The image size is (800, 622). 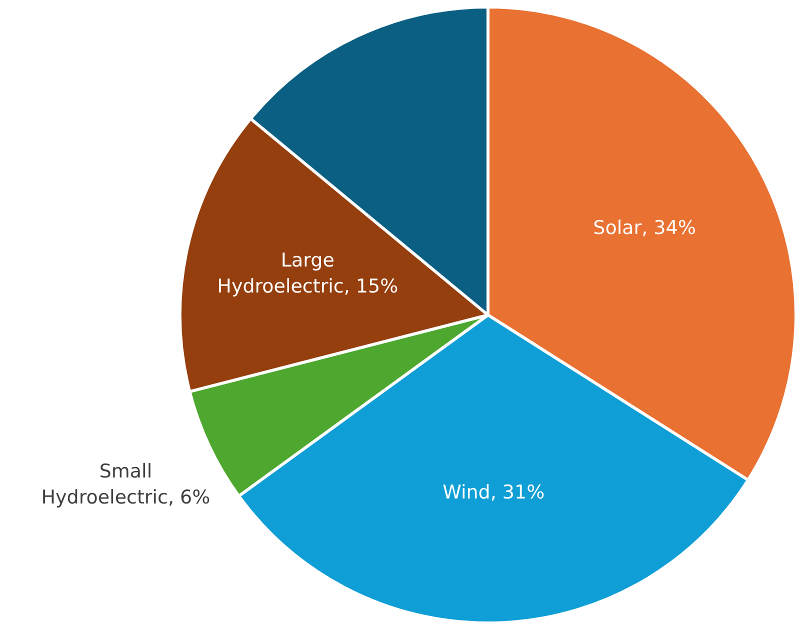 What do you see at coordinates (125, 484) in the screenshot?
I see `slice-label: Small Hydroelectric, 6%` at bounding box center [125, 484].